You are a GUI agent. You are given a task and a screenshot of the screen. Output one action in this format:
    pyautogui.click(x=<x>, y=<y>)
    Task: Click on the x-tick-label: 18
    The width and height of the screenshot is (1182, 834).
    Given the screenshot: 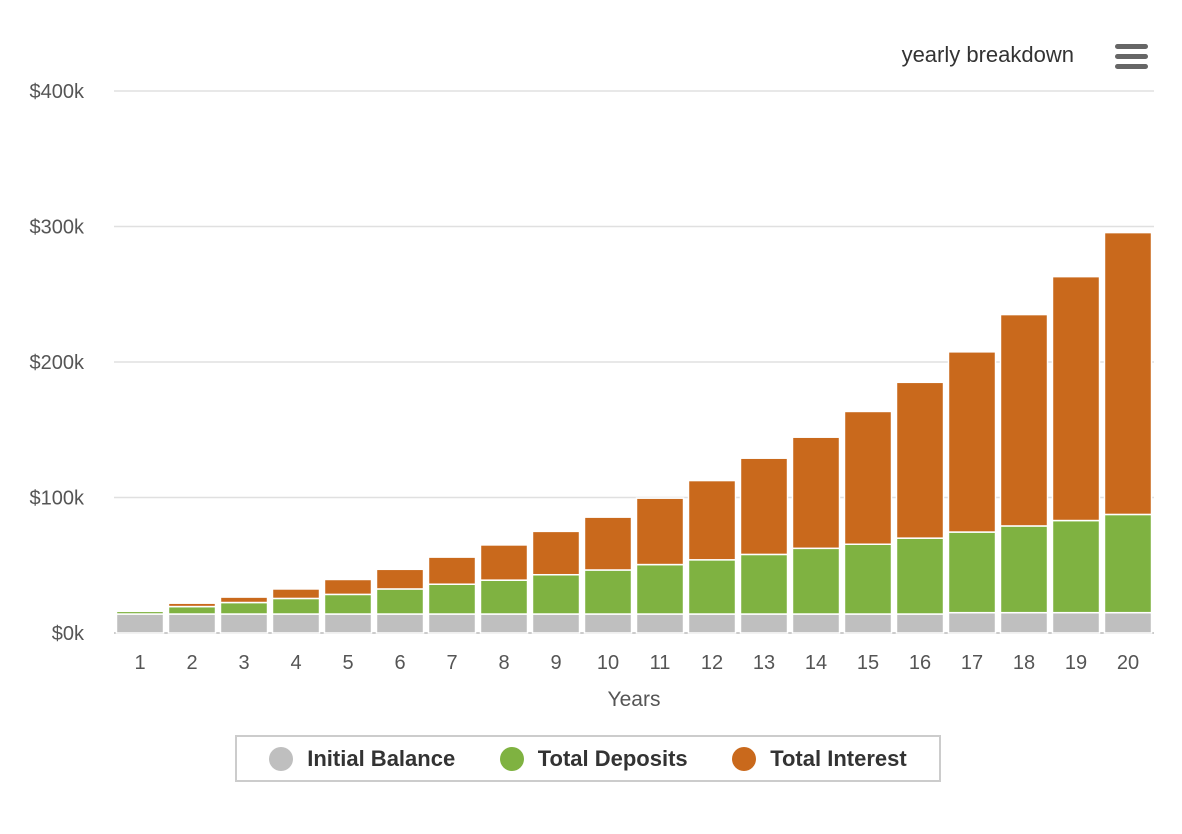 What is the action you would take?
    pyautogui.click(x=1024, y=663)
    